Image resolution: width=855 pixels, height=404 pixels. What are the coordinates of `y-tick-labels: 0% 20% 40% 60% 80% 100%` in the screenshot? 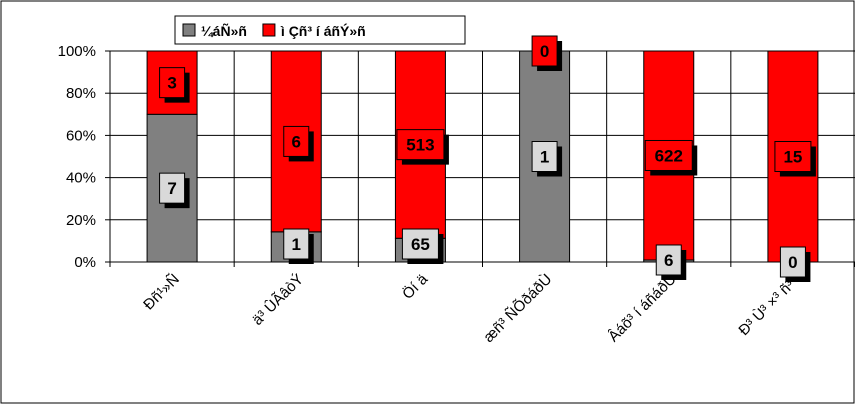 It's located at (77, 157).